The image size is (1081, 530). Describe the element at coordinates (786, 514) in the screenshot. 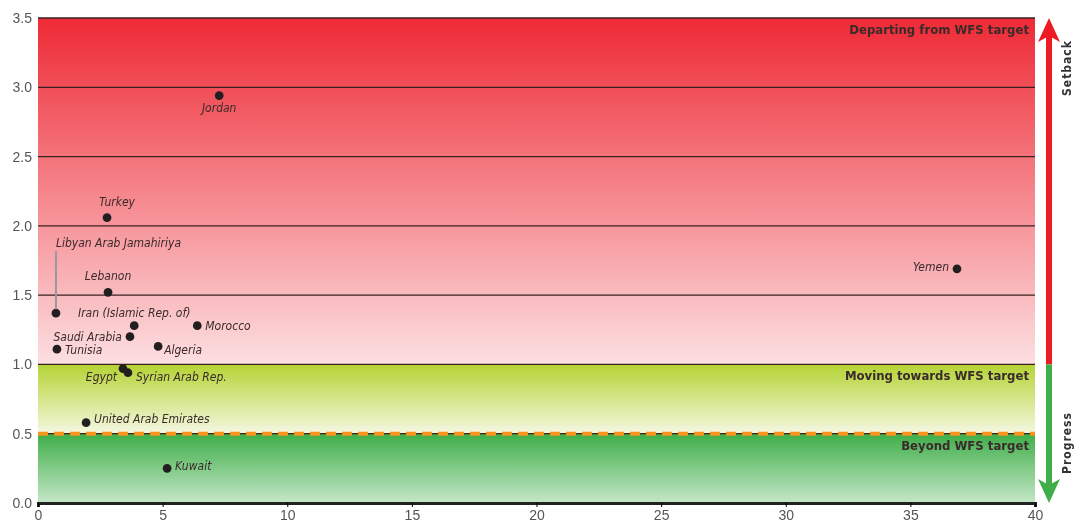

I see `x-tick-label: 30` at that location.